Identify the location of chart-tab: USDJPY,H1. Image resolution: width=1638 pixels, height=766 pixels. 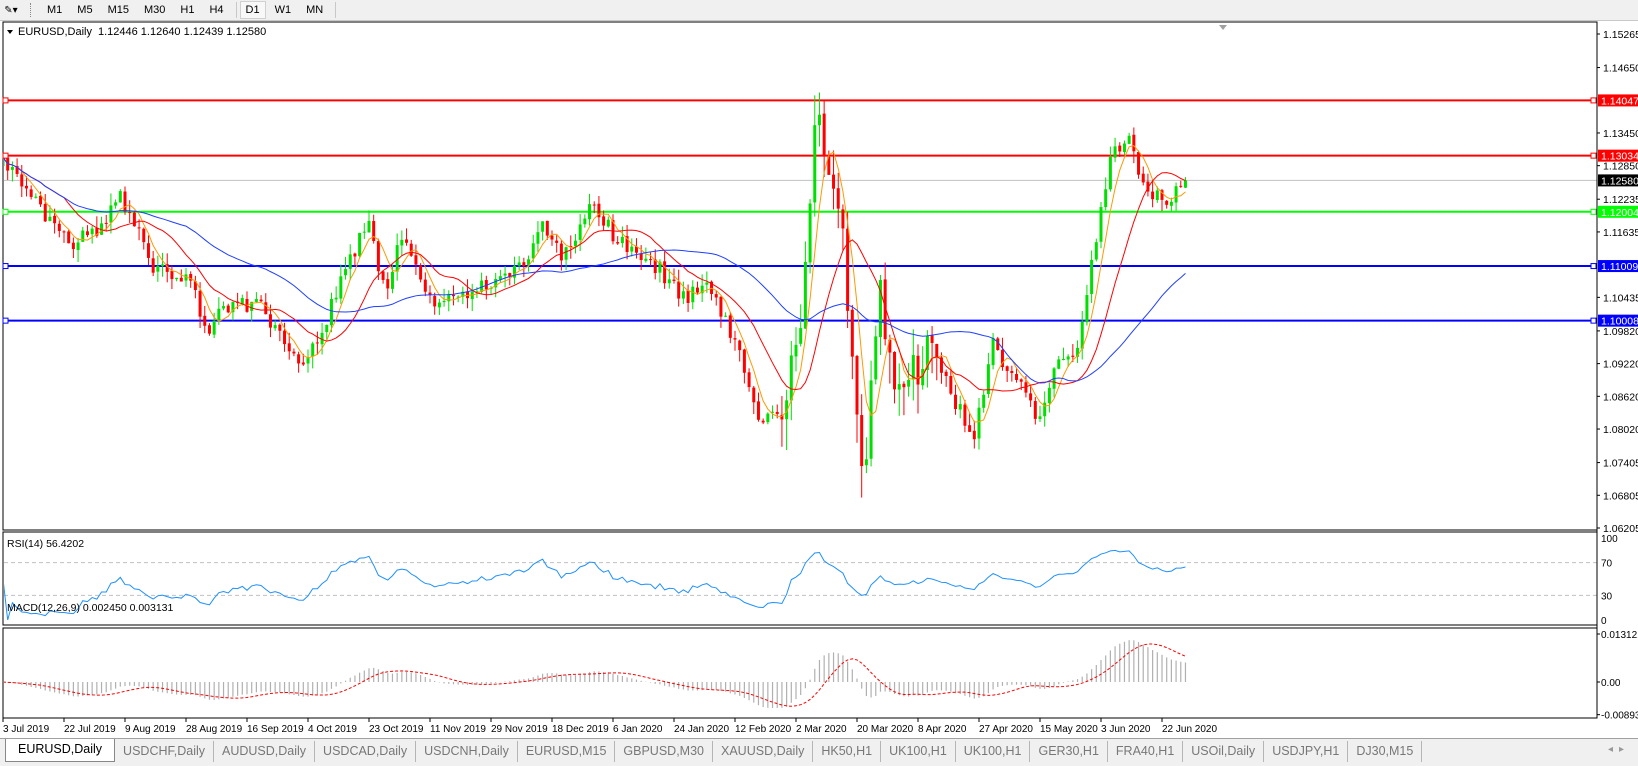
(1306, 751).